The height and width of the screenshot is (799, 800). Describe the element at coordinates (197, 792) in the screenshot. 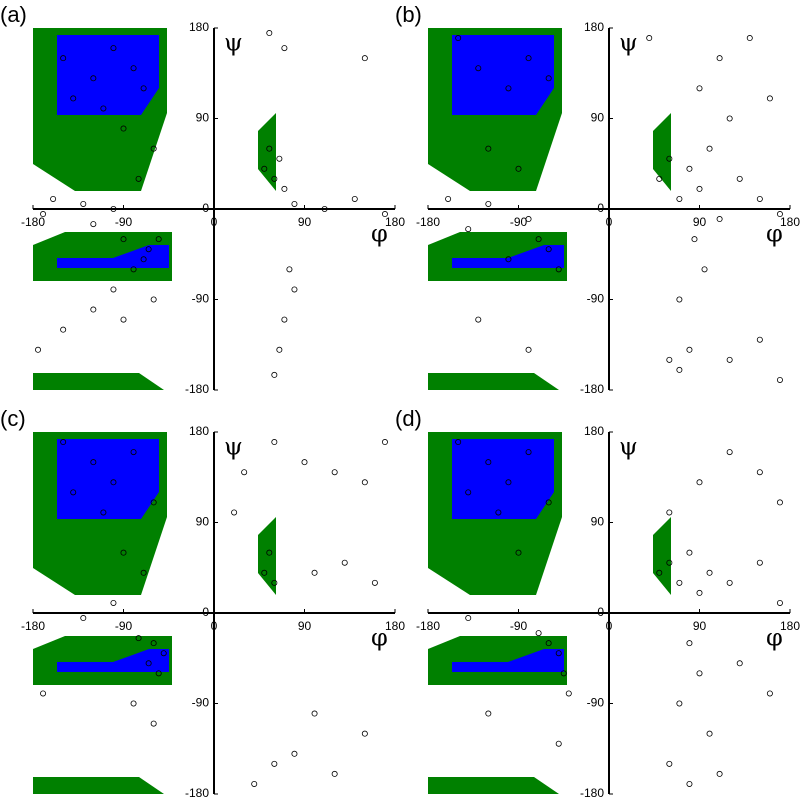

I see `y-tick-label: -180` at that location.